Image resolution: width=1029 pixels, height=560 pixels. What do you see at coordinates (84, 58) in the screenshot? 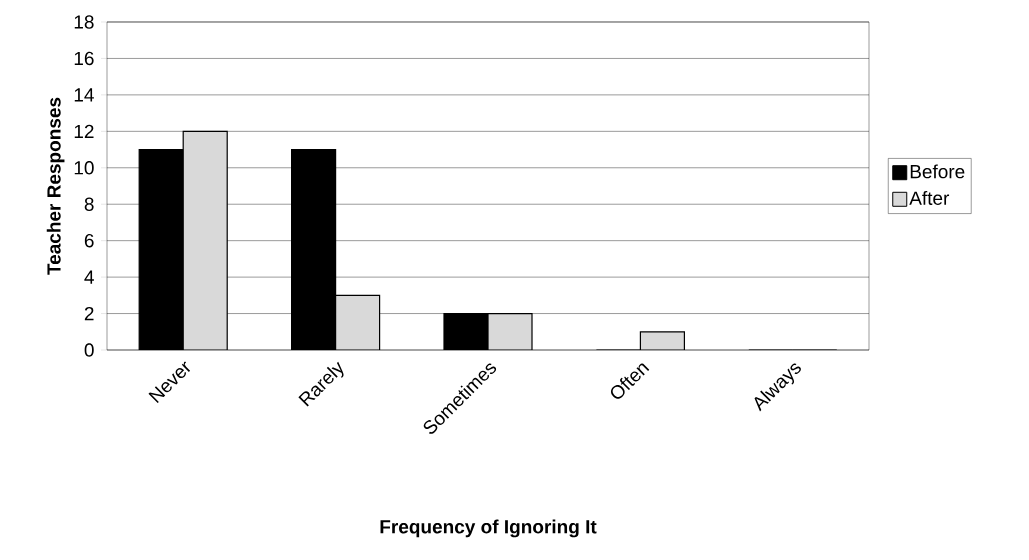
I see `y-tick-label: 16` at bounding box center [84, 58].